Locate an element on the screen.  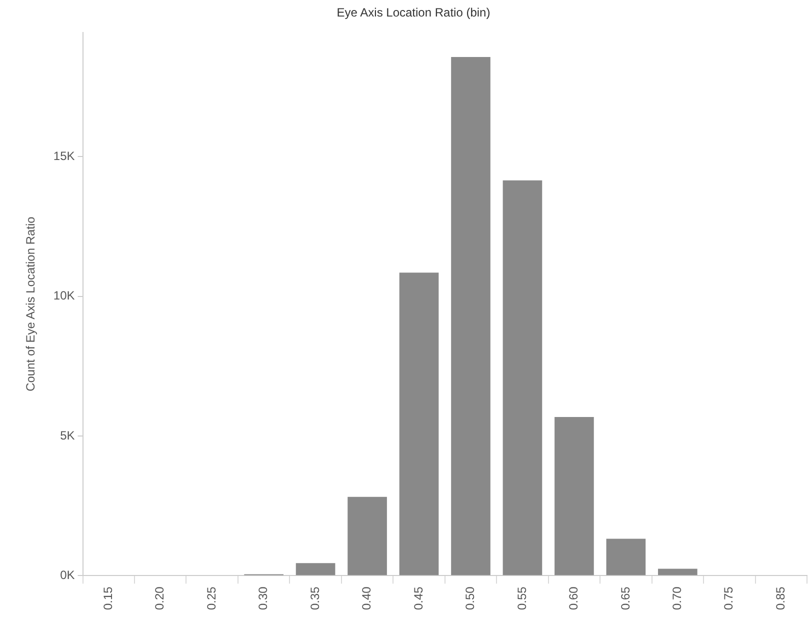
x-tick-label: 0.55 is located at coordinates (521, 598).